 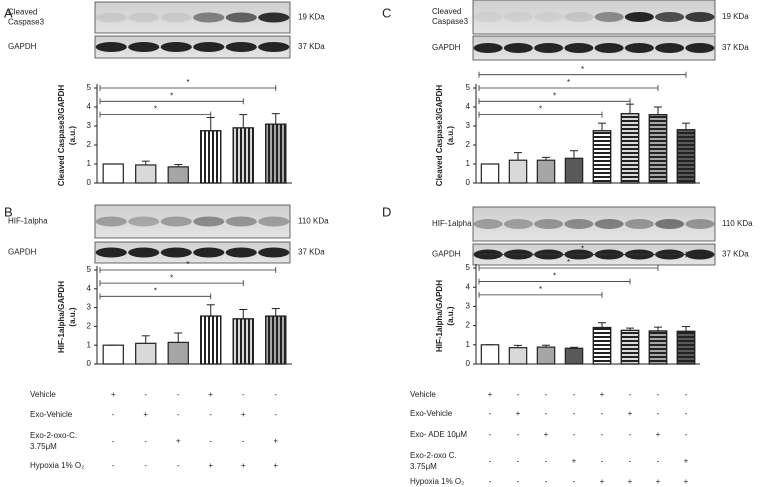 I want to click on y-axis-unit: (a.u.), so click(x=72, y=135).